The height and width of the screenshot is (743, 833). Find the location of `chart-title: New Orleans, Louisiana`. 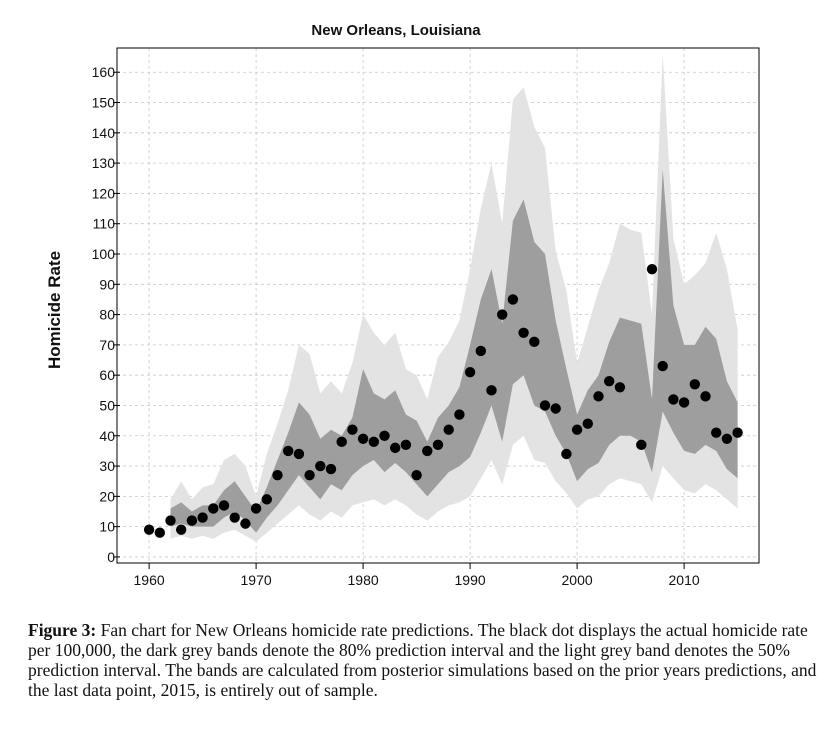

chart-title: New Orleans, Louisiana is located at coordinates (396, 30).